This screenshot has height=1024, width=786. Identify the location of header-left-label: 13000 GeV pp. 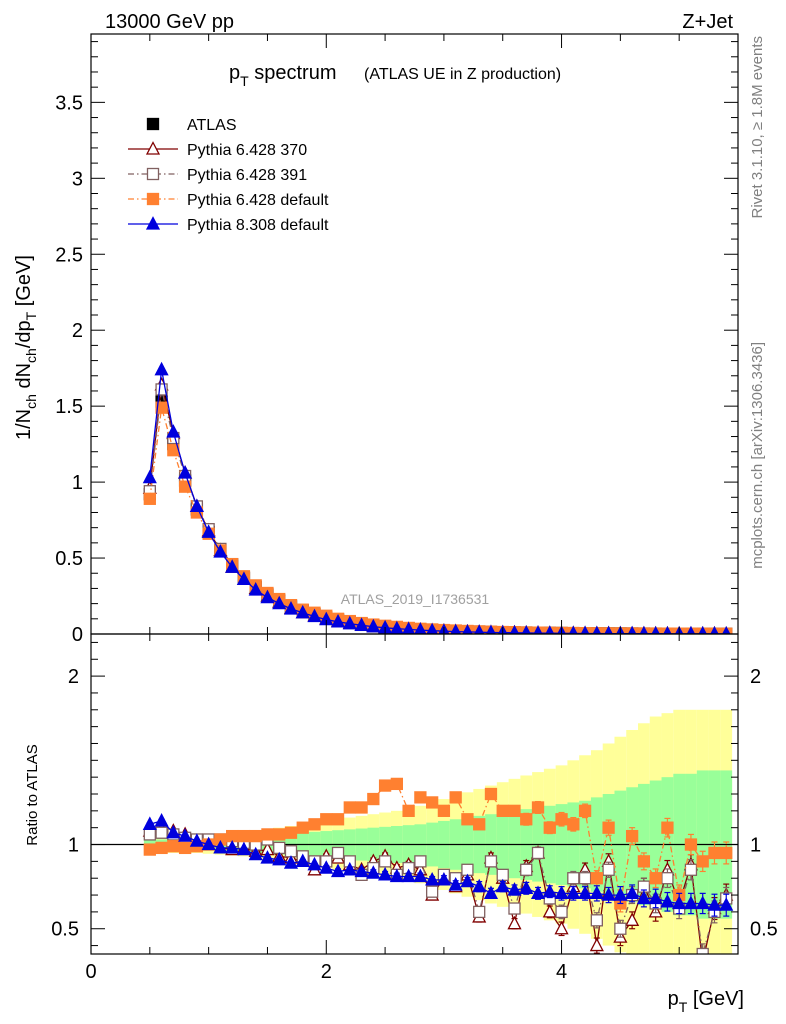
(169, 22).